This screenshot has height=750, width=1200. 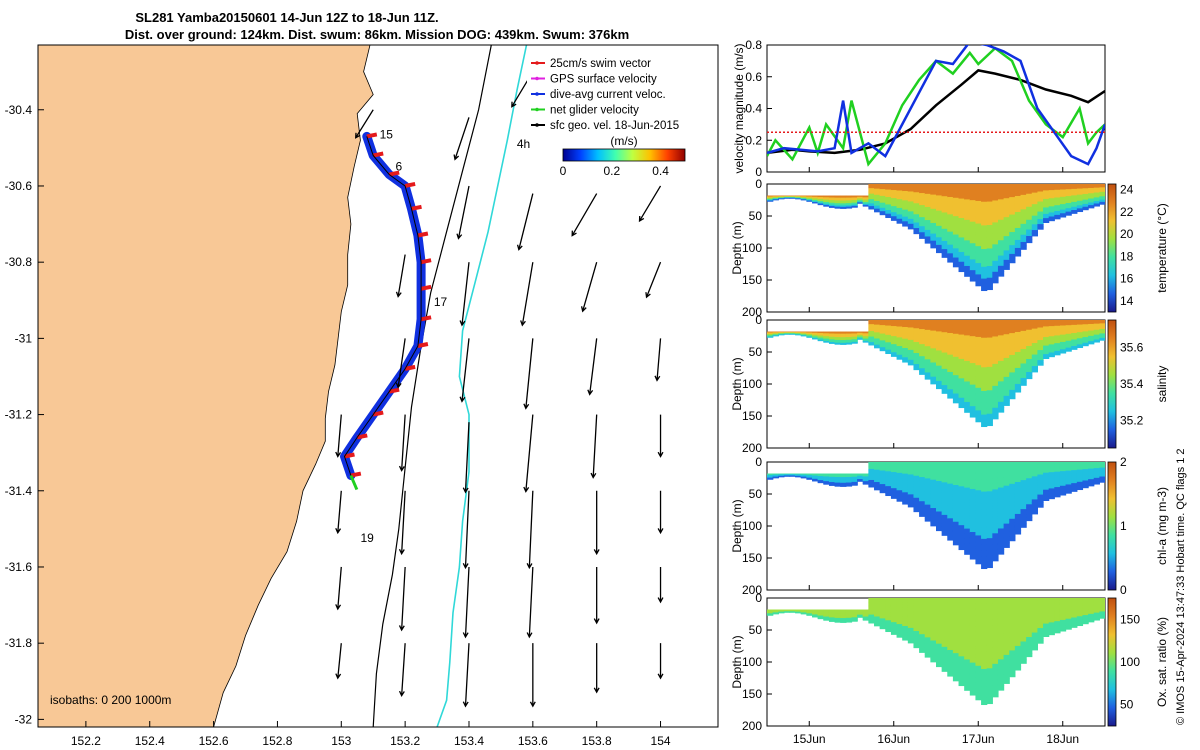 What do you see at coordinates (752, 416) in the screenshot?
I see `section-ytick-label: 150` at bounding box center [752, 416].